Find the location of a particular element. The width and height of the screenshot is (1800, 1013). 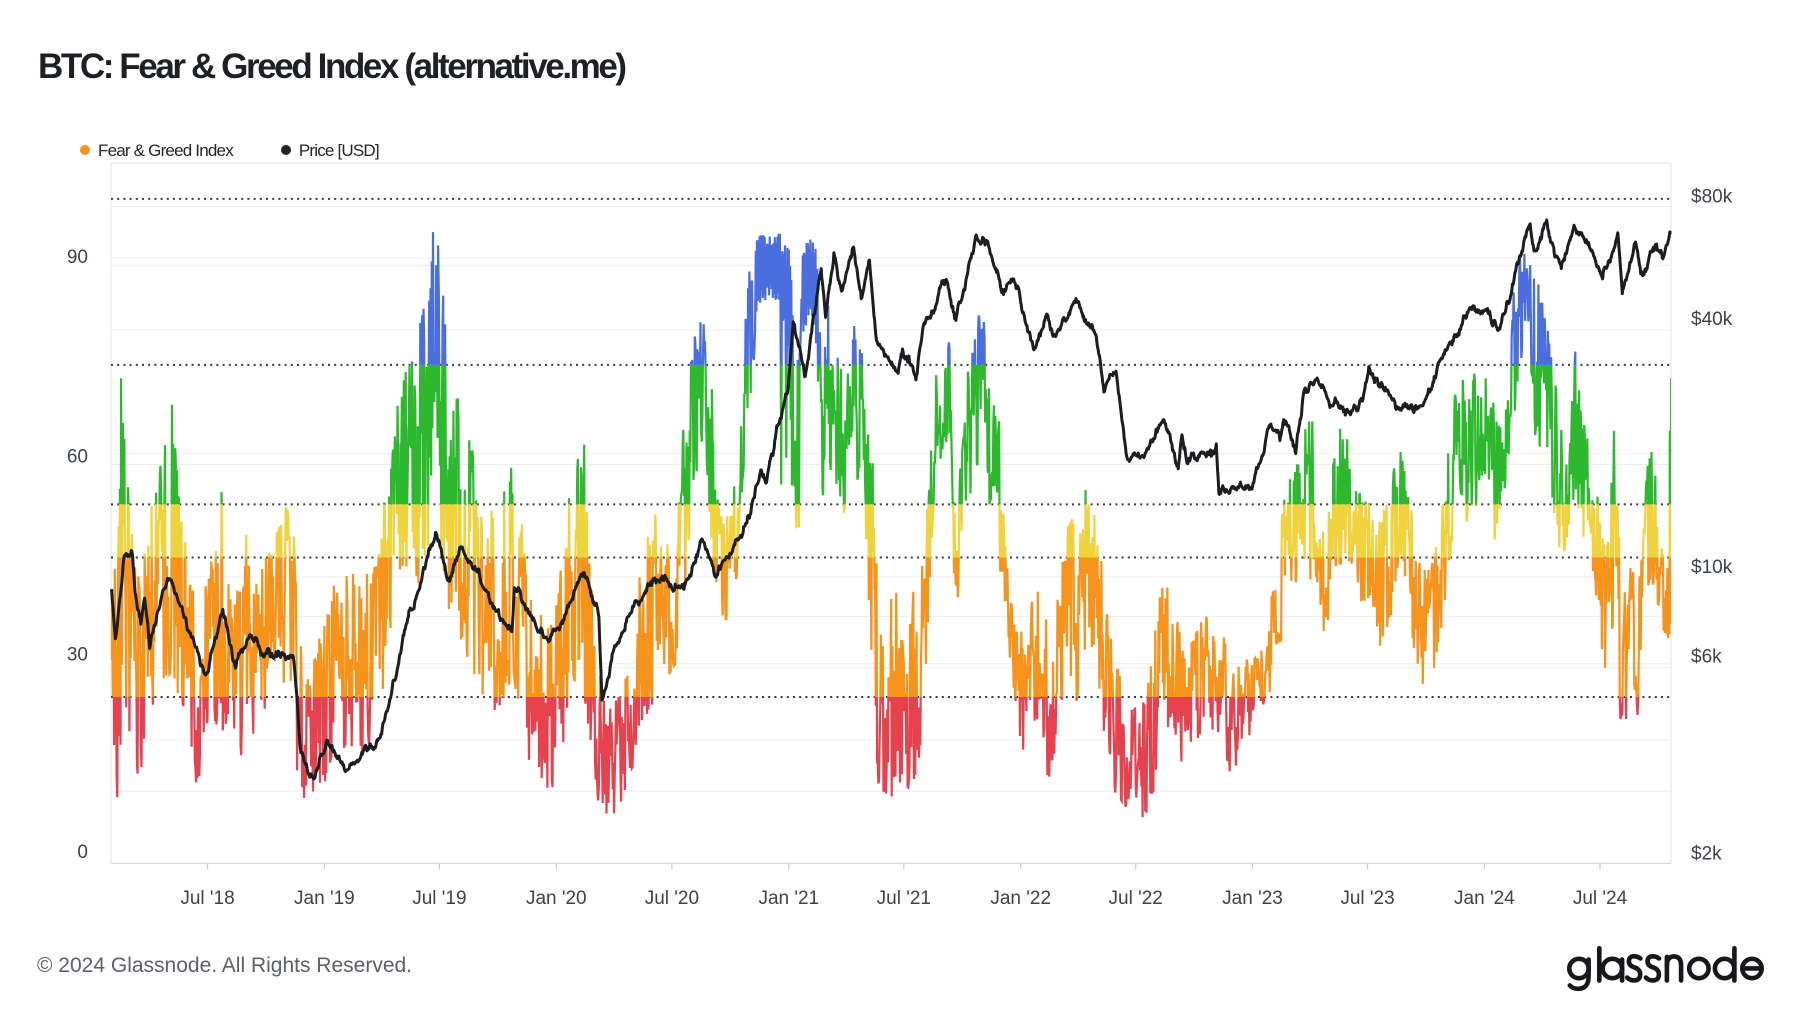

svg-text: $2k is located at coordinates (1706, 854).